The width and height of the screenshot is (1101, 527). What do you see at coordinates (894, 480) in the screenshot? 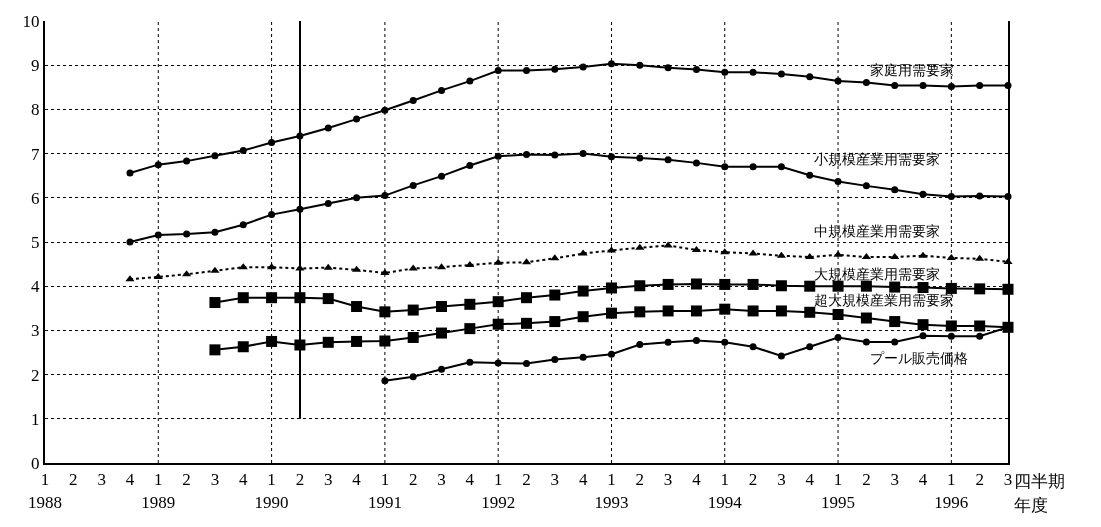
I see `x-tick-label: 3` at bounding box center [894, 480].